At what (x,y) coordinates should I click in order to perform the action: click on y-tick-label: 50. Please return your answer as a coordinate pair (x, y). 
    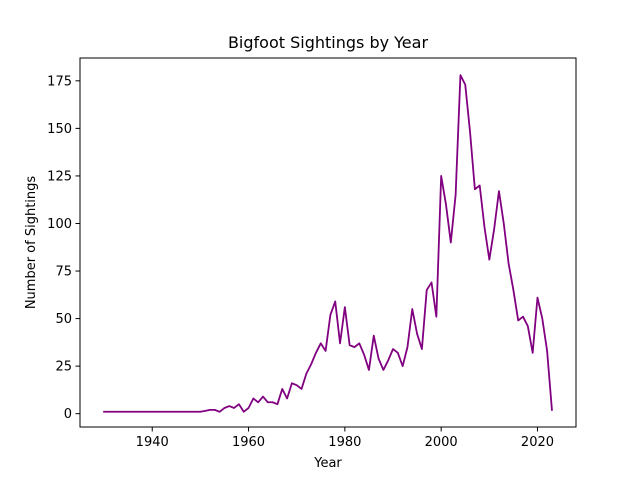
    Looking at the image, I should click on (63, 319).